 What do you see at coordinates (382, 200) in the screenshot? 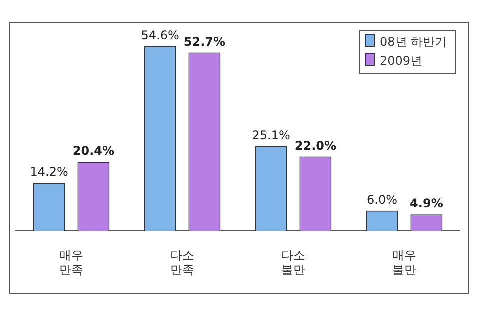
I see `data-label: 6.0%` at bounding box center [382, 200].